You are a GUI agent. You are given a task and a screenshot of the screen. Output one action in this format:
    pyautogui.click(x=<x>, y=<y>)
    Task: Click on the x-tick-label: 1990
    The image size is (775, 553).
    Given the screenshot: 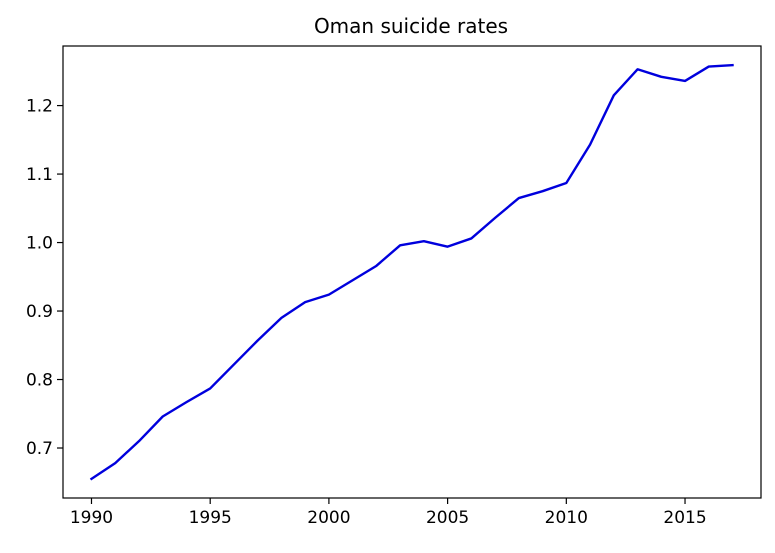 What is the action you would take?
    pyautogui.click(x=91, y=518)
    